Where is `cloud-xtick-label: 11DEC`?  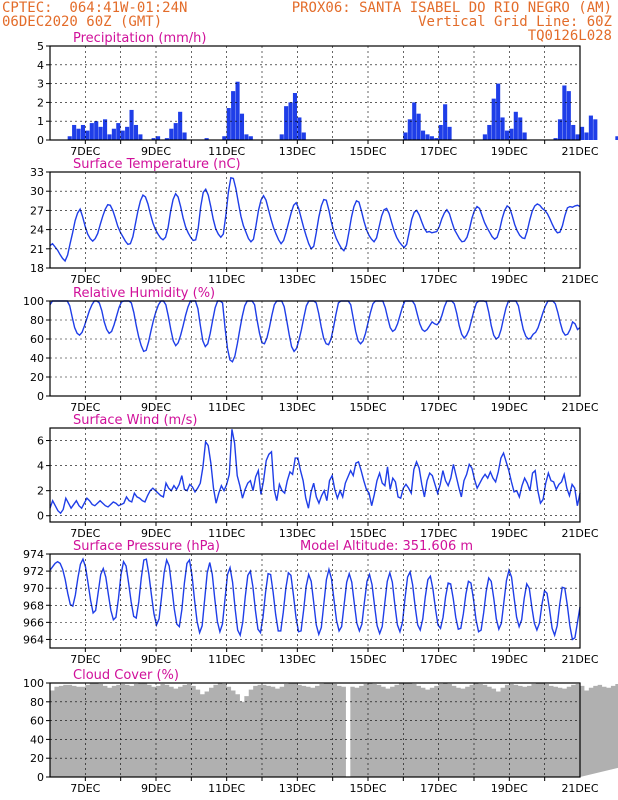
cloud-xtick-label: 11DEC is located at coordinates (226, 788).